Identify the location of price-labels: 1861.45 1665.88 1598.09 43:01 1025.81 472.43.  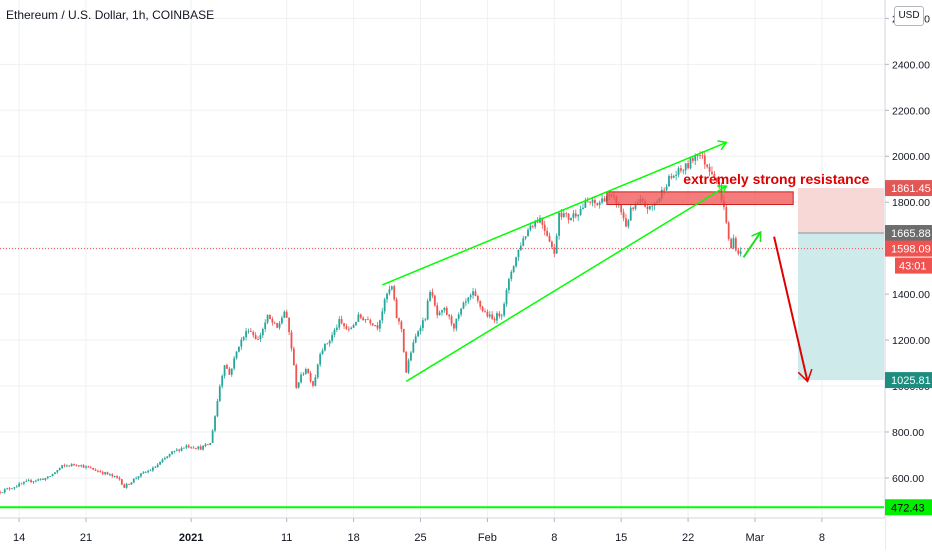
(908, 348).